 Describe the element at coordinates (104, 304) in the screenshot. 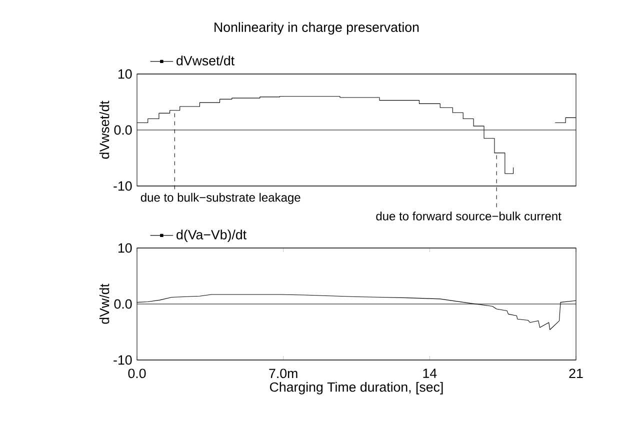

I see `y-axis-title: dVw/dt` at that location.